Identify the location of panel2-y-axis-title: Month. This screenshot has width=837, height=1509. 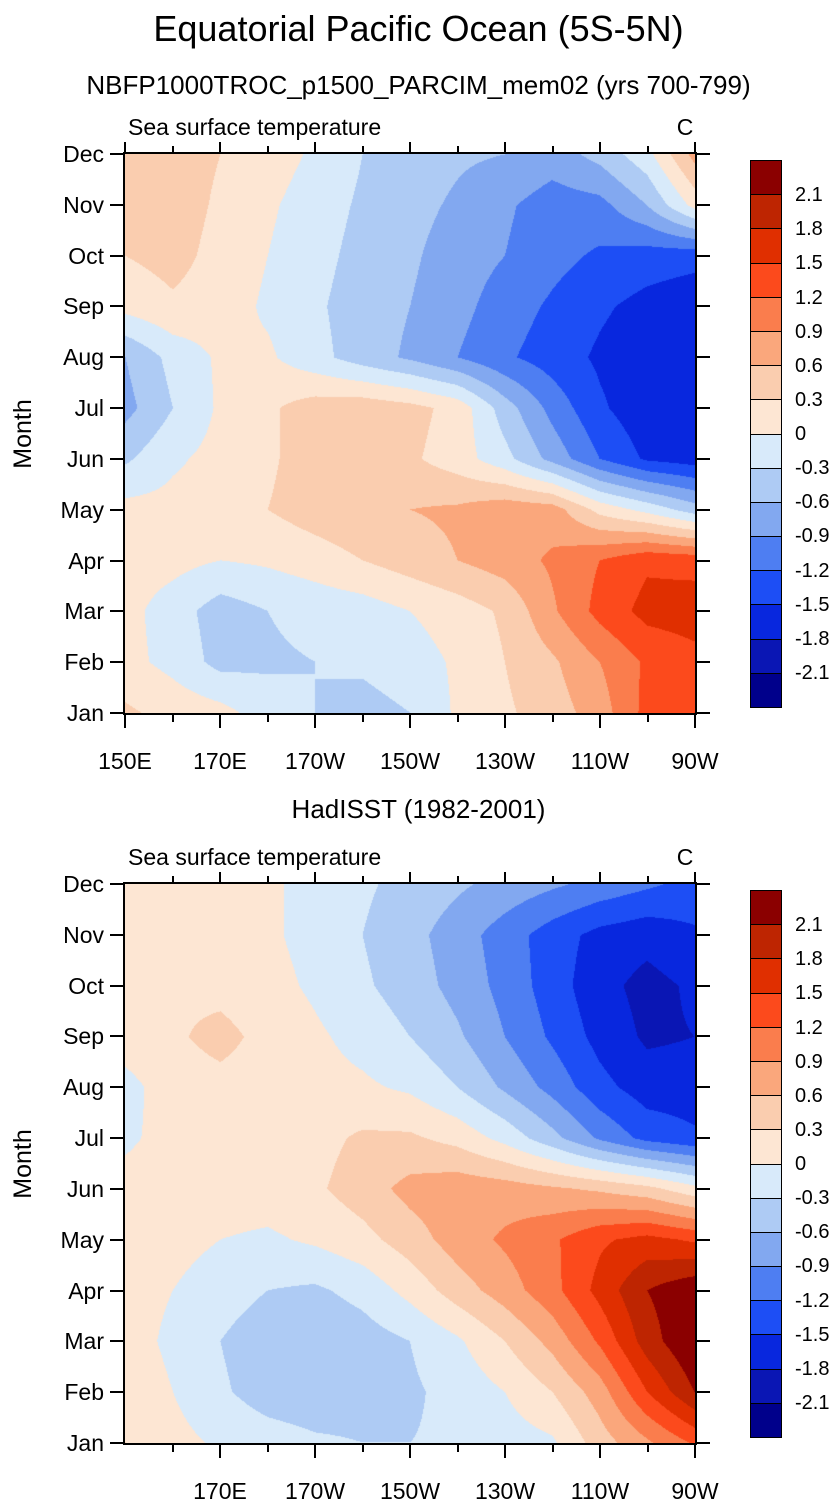
(23, 1164).